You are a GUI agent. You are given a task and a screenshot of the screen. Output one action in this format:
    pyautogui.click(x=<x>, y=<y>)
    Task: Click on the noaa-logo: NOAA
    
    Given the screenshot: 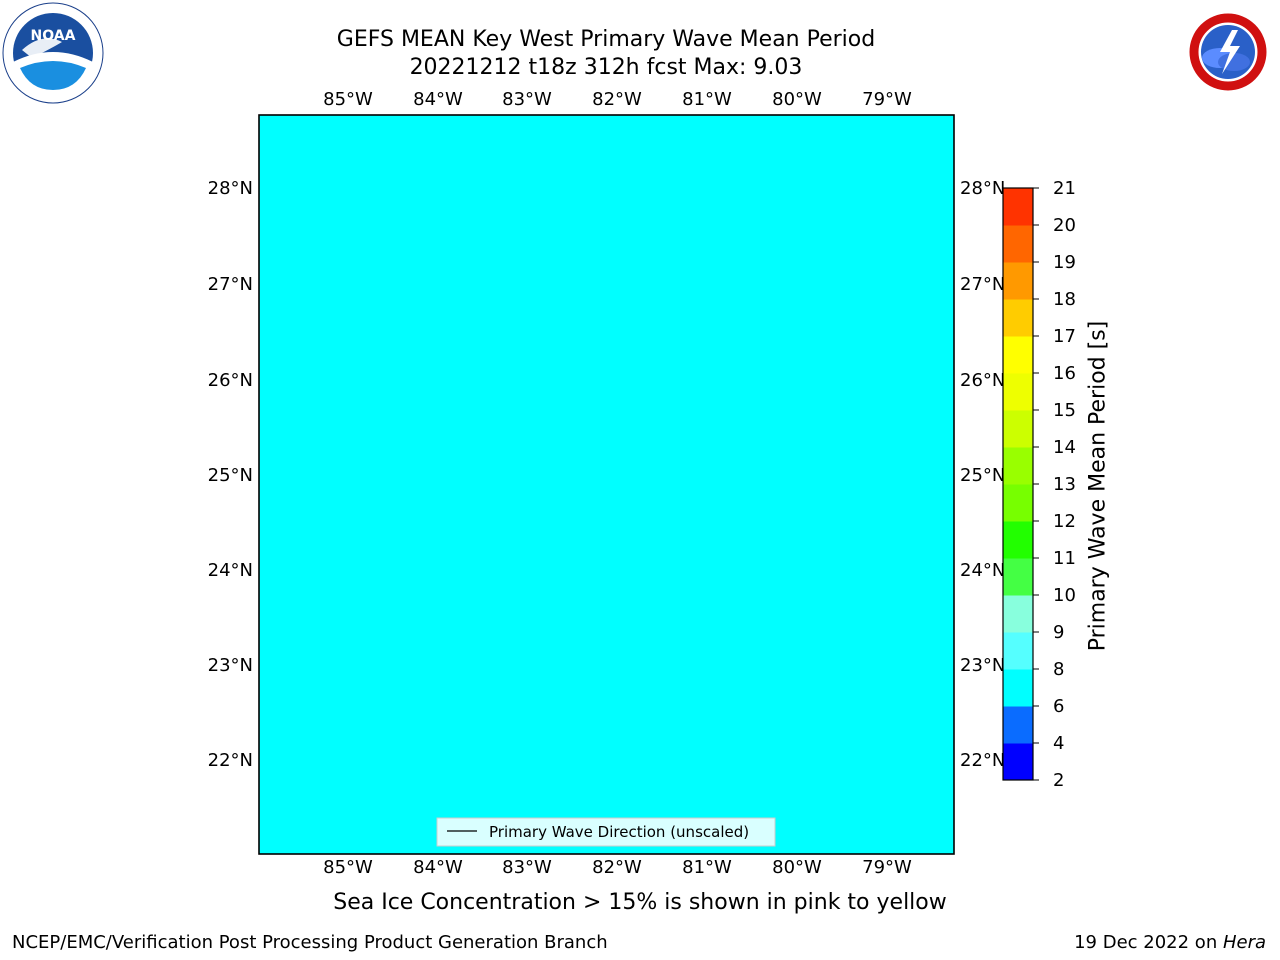 What is the action you would take?
    pyautogui.click(x=53, y=53)
    